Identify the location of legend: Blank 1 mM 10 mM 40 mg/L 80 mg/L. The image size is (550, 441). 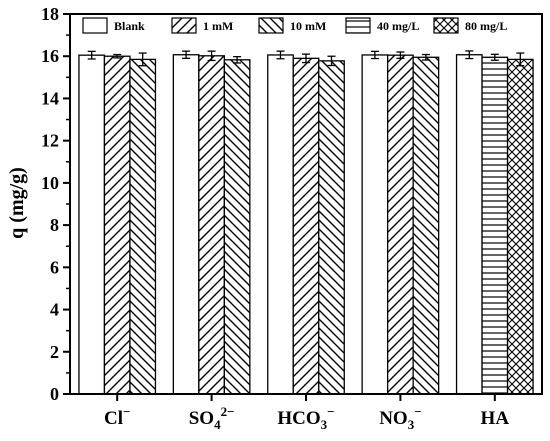
(294, 25).